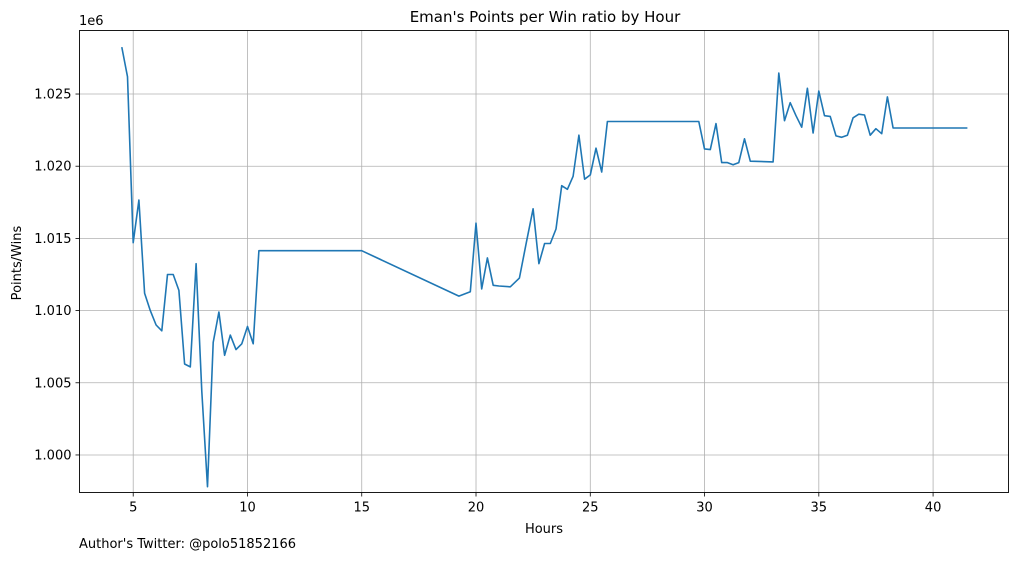 Image resolution: width=1019 pixels, height=562 pixels. Describe the element at coordinates (17, 262) in the screenshot. I see `y-axis-label: Points/Wins` at that location.